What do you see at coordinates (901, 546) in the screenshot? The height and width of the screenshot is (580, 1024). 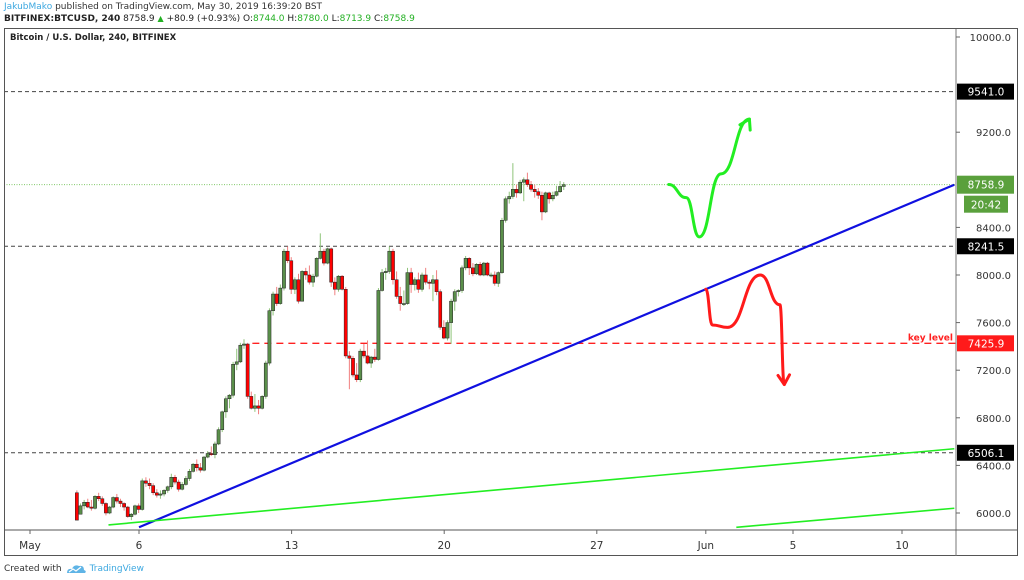 I see `x-tick-label: 10` at bounding box center [901, 546].